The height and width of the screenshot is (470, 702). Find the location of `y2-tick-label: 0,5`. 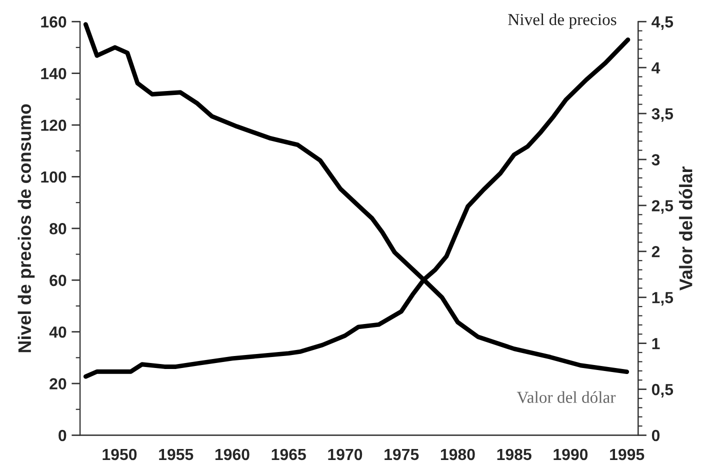

y2-tick-label: 0,5 is located at coordinates (663, 391).